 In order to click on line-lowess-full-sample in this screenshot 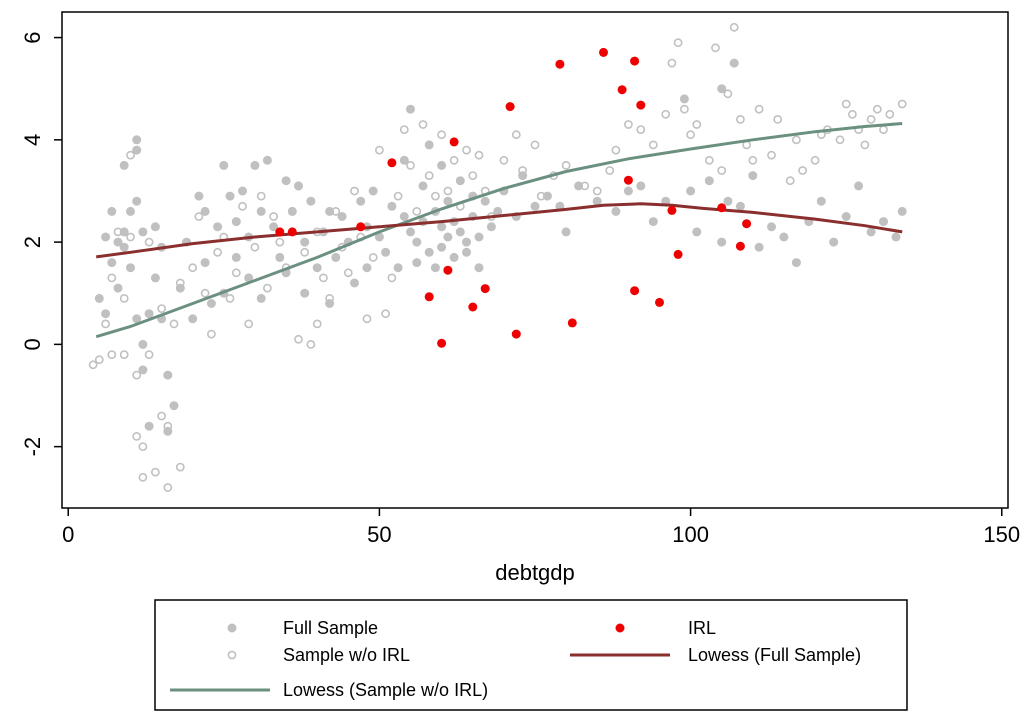, I will do `click(499, 230)`.